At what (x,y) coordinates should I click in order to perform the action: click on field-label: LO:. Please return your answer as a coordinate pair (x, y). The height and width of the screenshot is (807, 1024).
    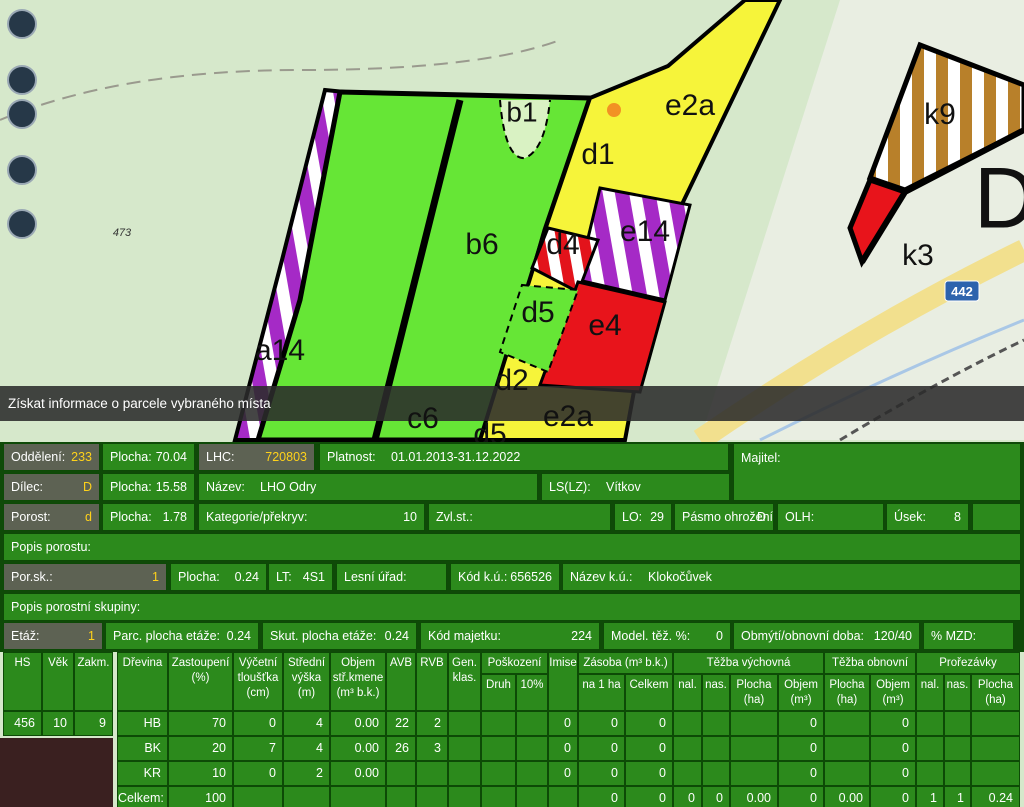
    Looking at the image, I should click on (632, 517).